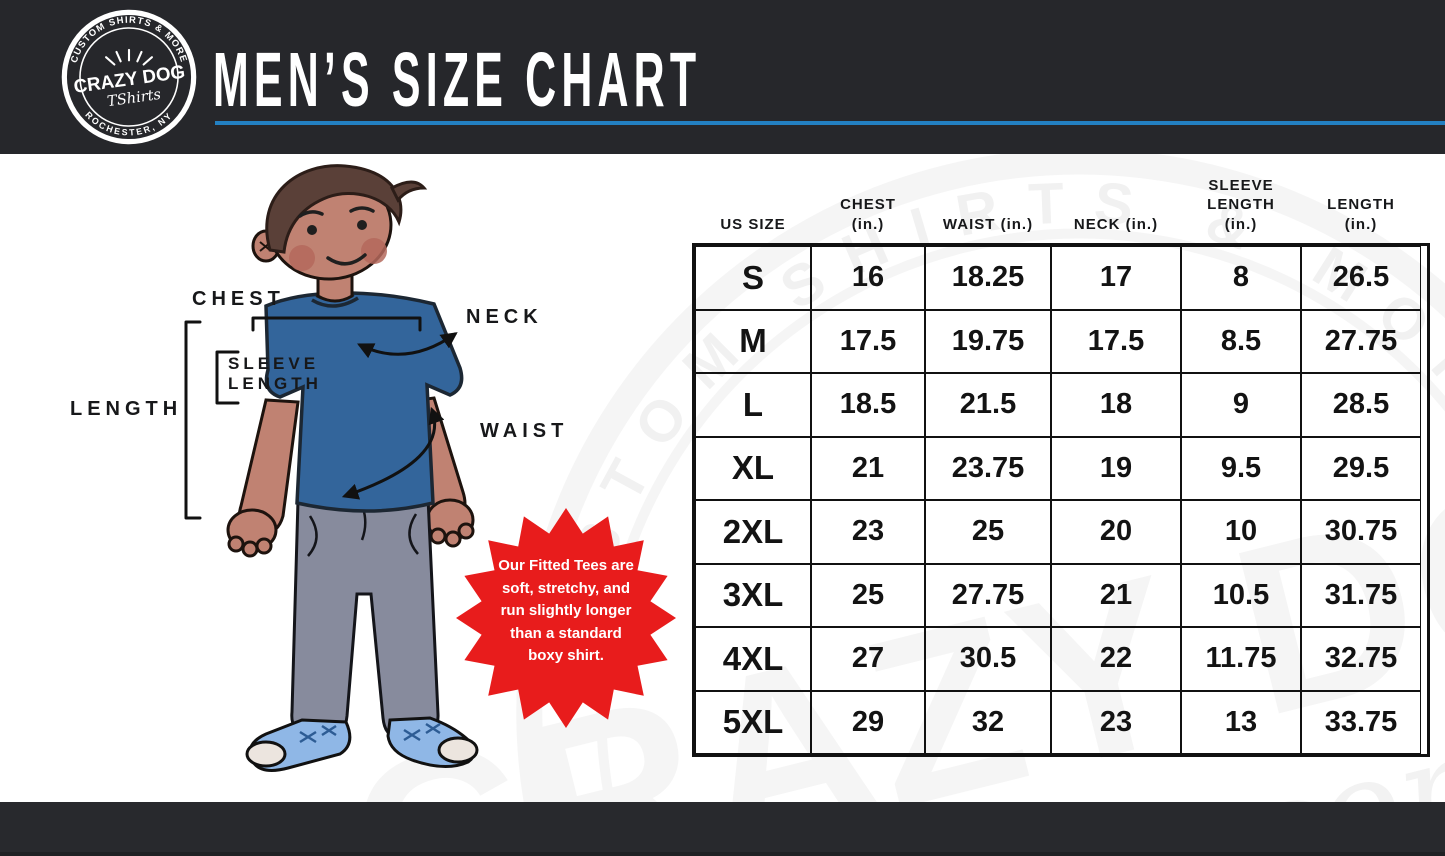 This screenshot has height=856, width=1445. I want to click on table-cell: 2XL, so click(753, 532).